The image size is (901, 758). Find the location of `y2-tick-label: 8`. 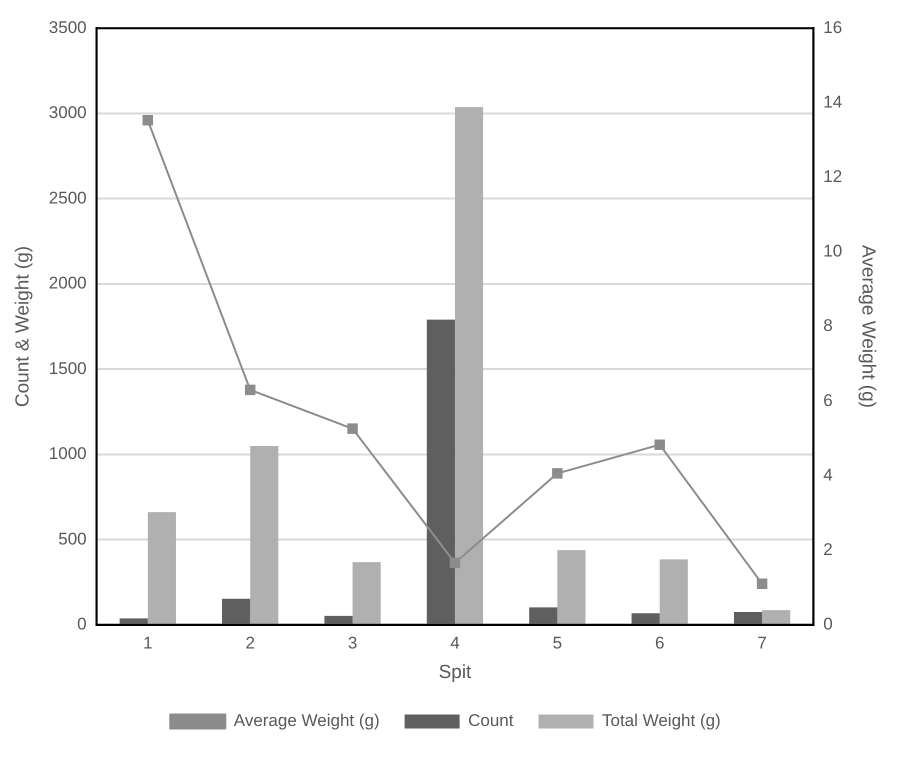

y2-tick-label: 8 is located at coordinates (828, 326).